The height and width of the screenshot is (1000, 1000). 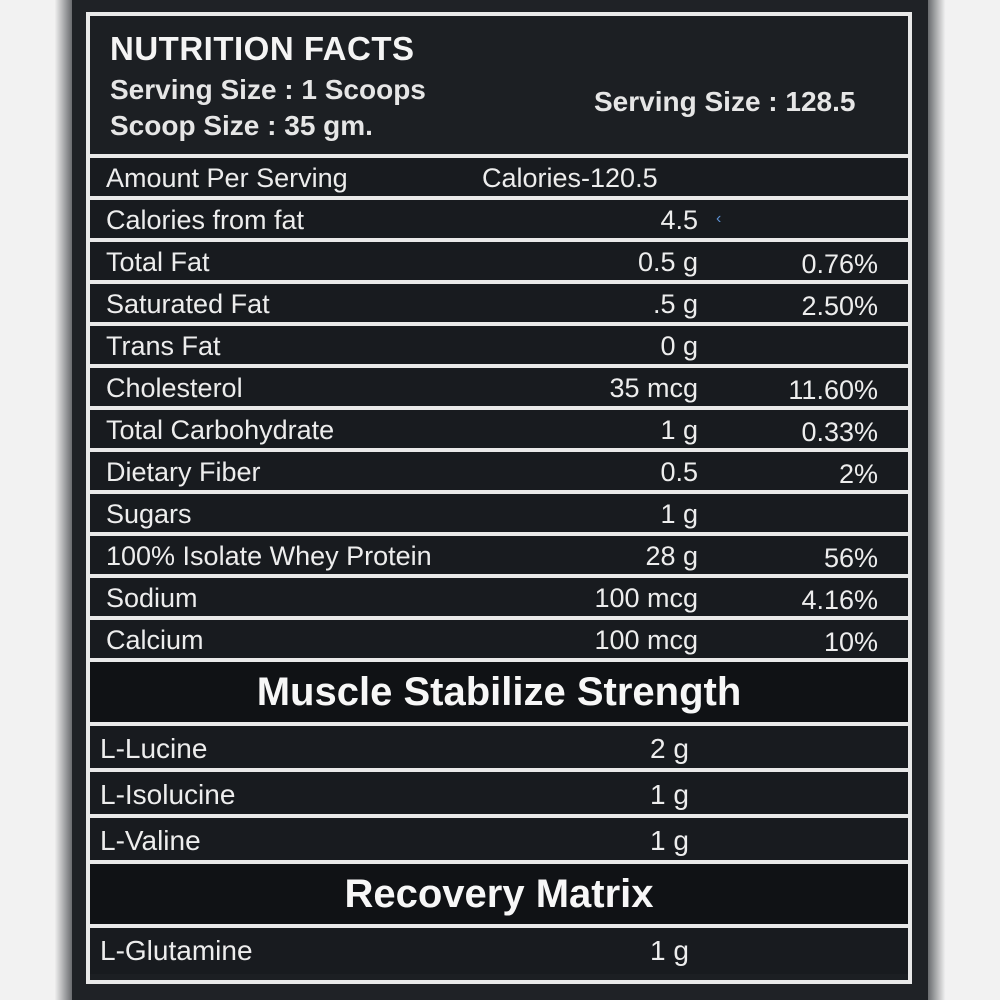 I want to click on amino-label: L-Valine, so click(x=150, y=840).